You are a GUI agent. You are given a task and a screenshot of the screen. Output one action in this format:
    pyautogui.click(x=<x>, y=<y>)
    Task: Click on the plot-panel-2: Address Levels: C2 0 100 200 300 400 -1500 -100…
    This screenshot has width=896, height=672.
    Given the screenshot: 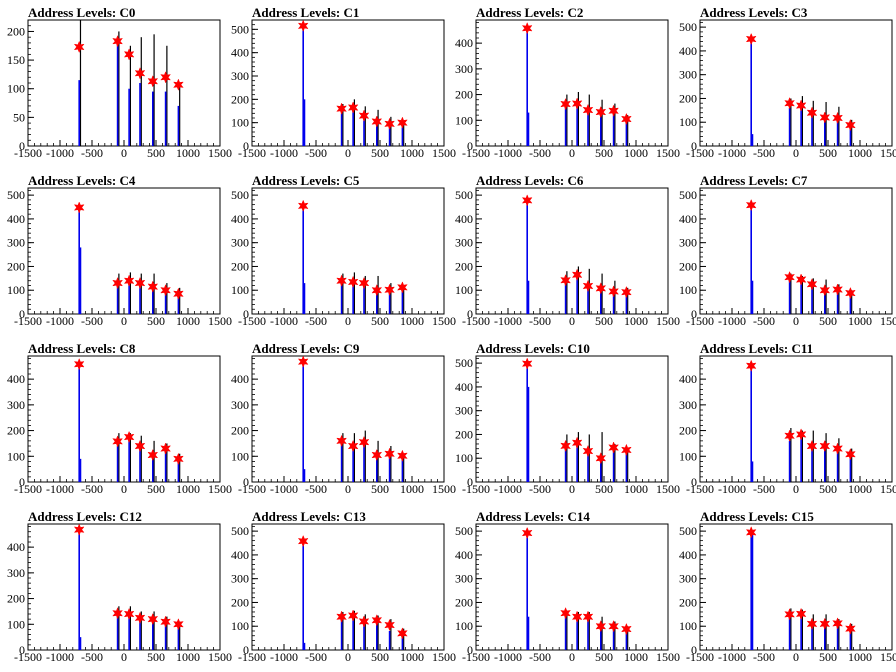 What is the action you would take?
    pyautogui.click(x=567, y=82)
    